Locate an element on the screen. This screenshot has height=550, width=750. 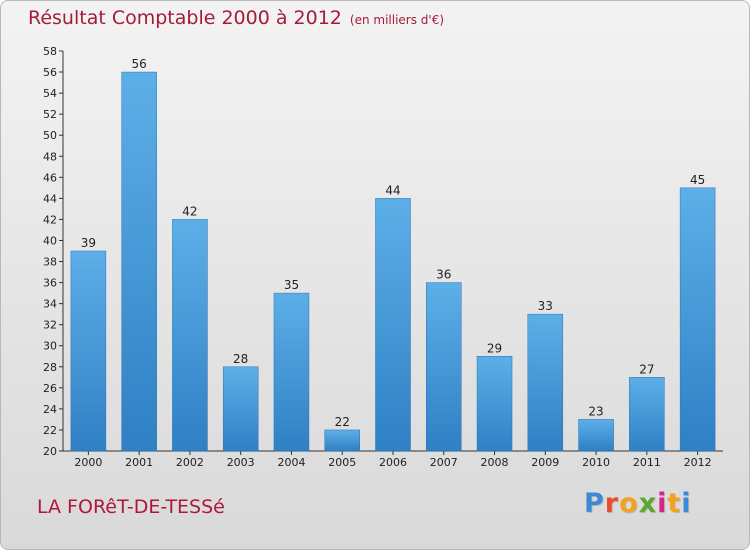
x-tick-label: 2004 is located at coordinates (291, 462).